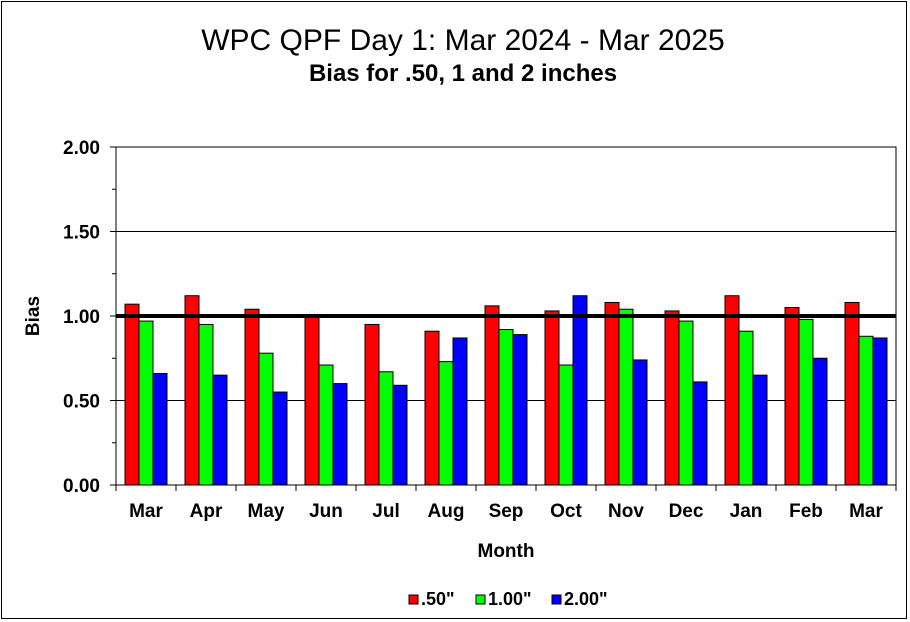 The image size is (910, 622). I want to click on x-tick-label: Jan, so click(746, 511).